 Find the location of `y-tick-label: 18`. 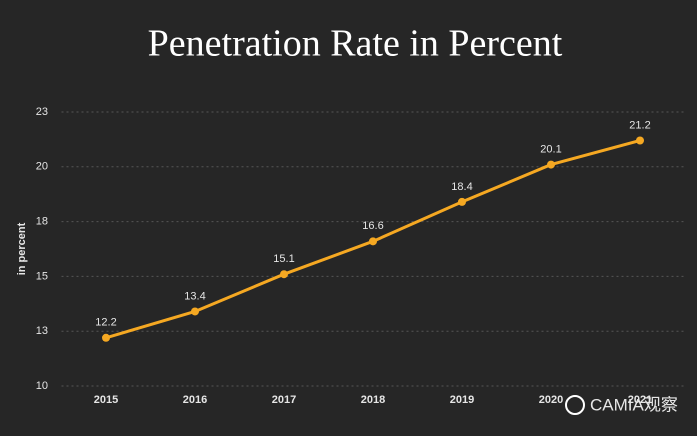

y-tick-label: 18 is located at coordinates (42, 222).